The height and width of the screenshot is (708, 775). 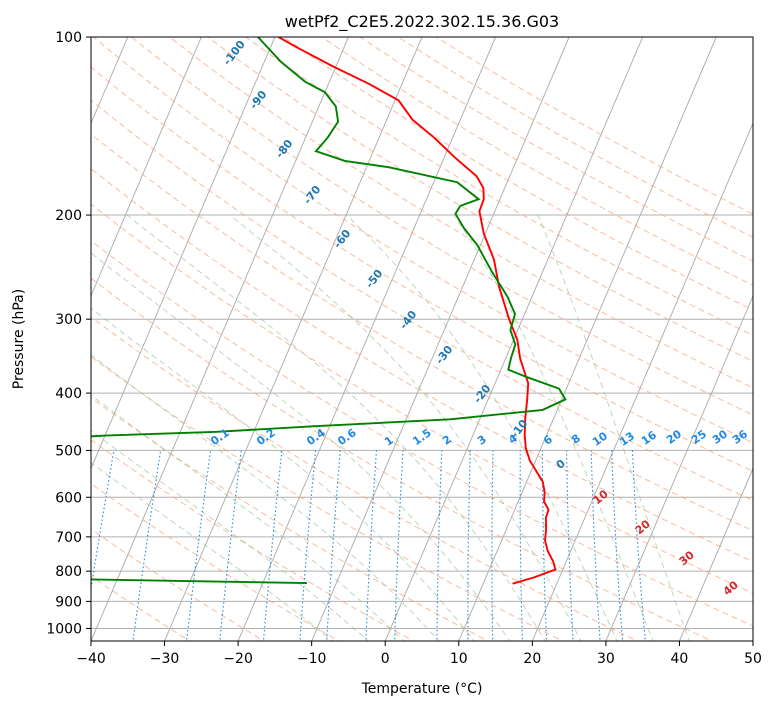 I want to click on x-tick-label: −20, so click(x=238, y=659).